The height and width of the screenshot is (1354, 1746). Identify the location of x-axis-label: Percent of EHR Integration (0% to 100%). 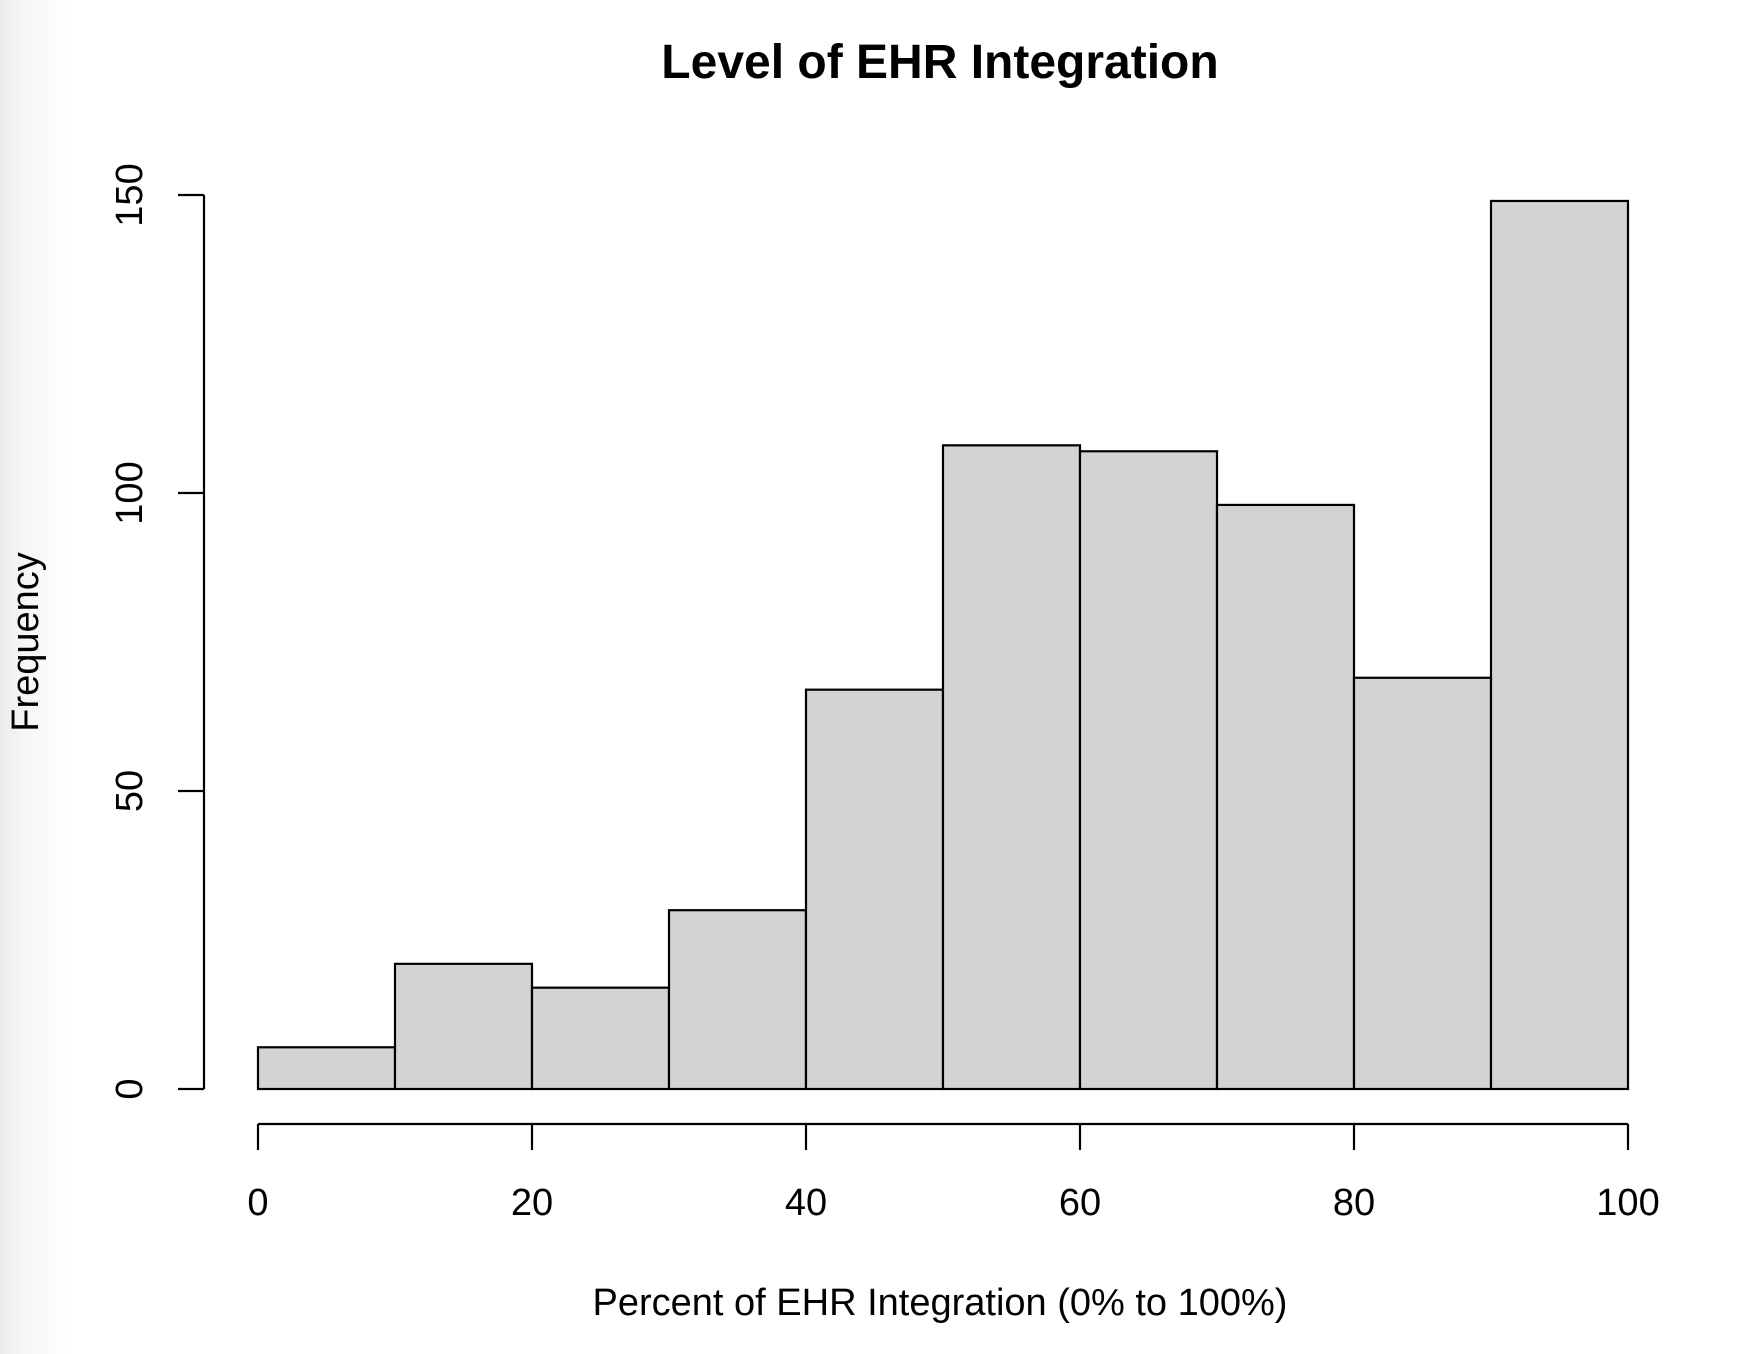
(940, 1303).